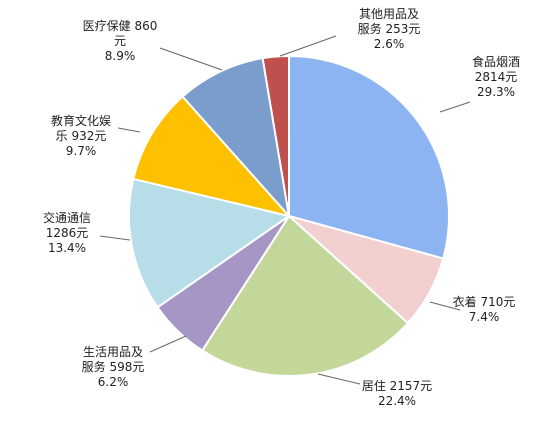 Image resolution: width=560 pixels, height=426 pixels. I want to click on slice-label-1-line-0: 衣着 710元, so click(484, 301).